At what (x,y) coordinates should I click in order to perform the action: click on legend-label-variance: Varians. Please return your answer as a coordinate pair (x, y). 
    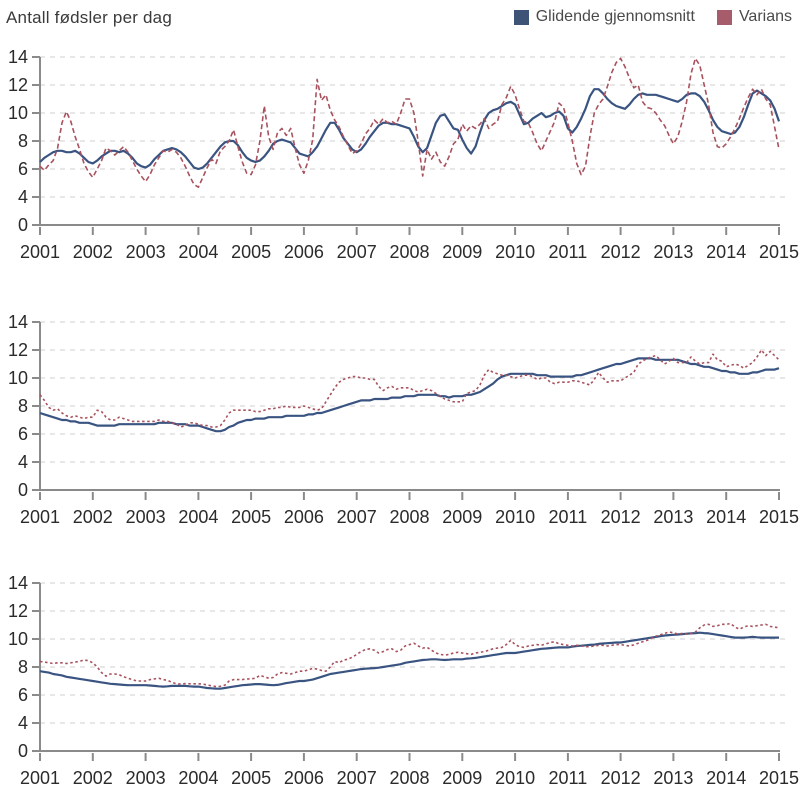
    Looking at the image, I should click on (765, 16).